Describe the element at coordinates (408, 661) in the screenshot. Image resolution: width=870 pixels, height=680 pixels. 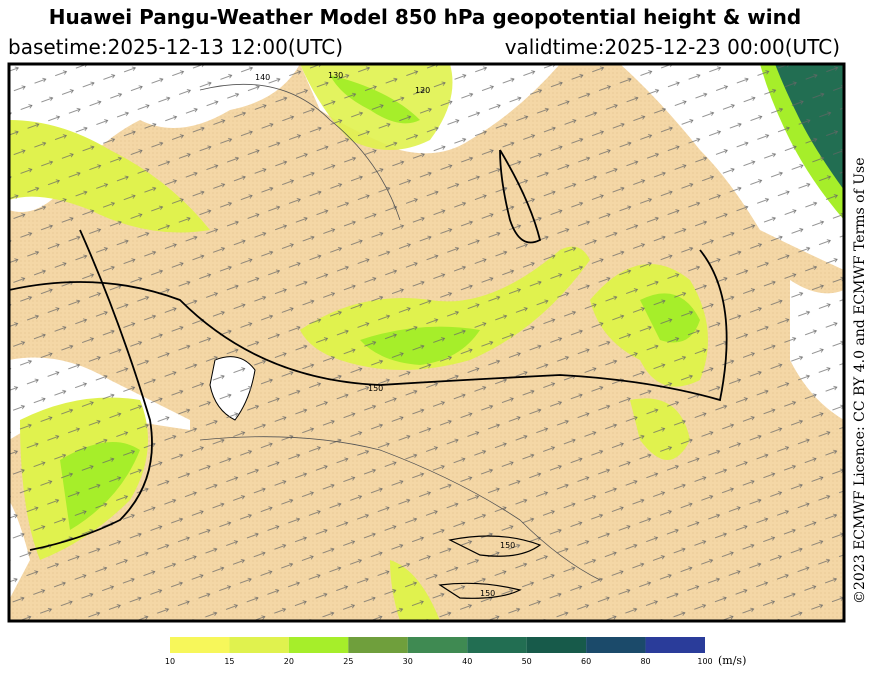
I see `colorbar-tick-label: 30` at that location.